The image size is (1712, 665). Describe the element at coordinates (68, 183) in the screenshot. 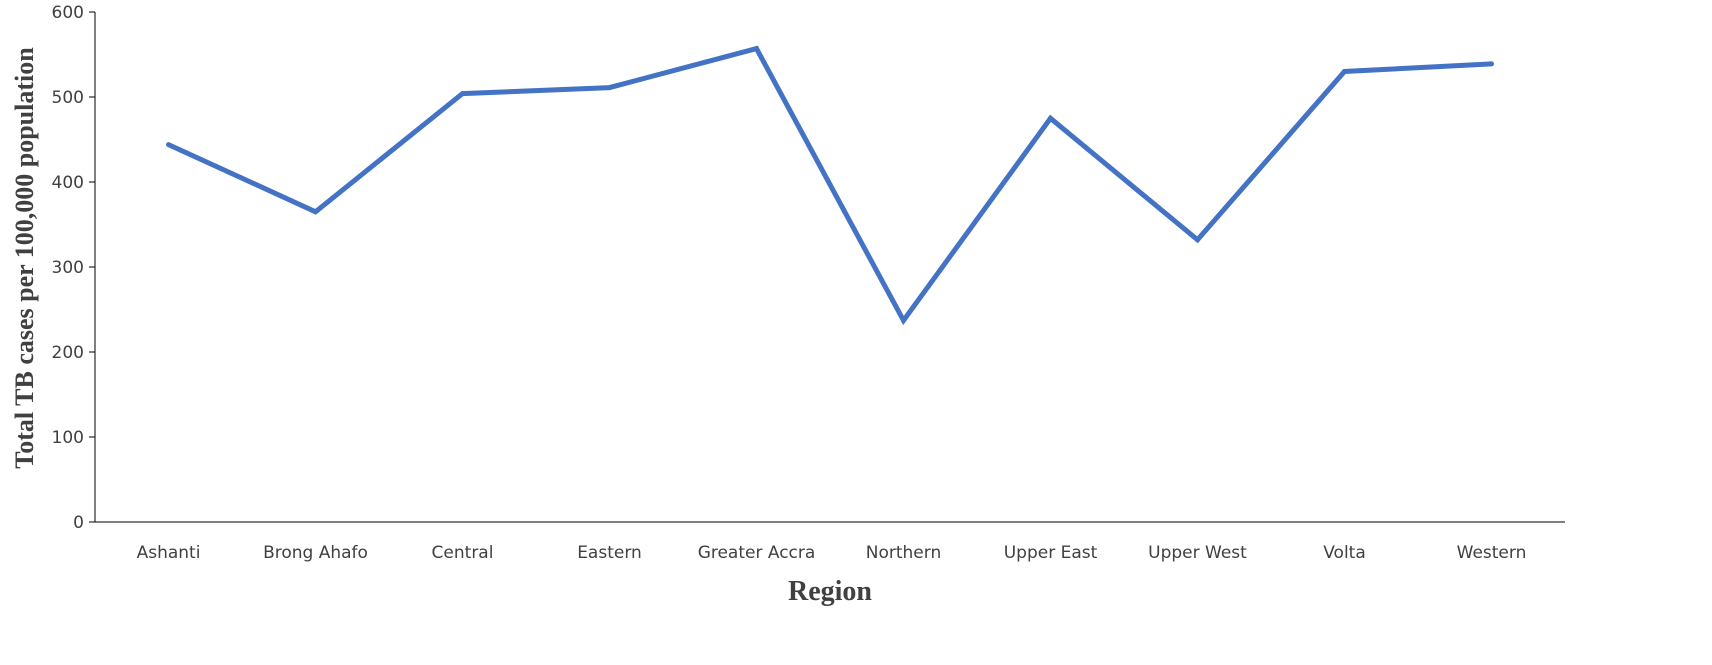

I see `y-tick-label: 400` at that location.